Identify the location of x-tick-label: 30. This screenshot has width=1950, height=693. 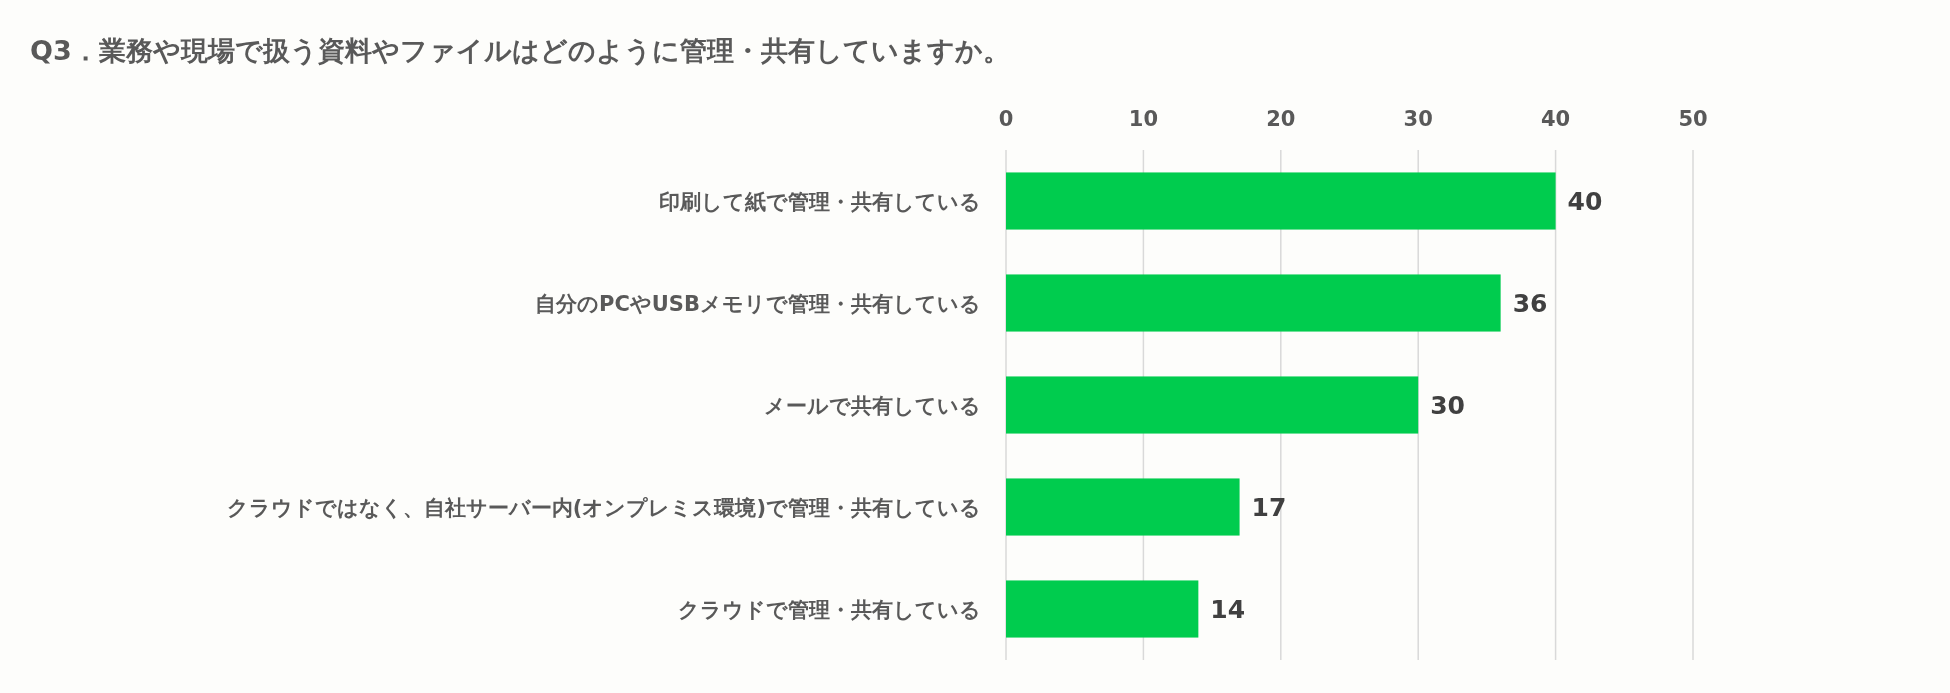
(1418, 119).